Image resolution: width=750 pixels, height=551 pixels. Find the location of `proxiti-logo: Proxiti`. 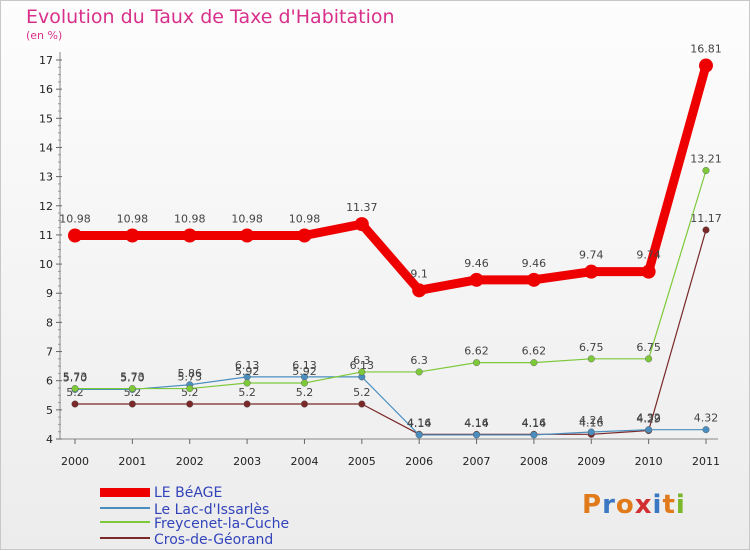

proxiti-logo: Proxiti is located at coordinates (634, 505).